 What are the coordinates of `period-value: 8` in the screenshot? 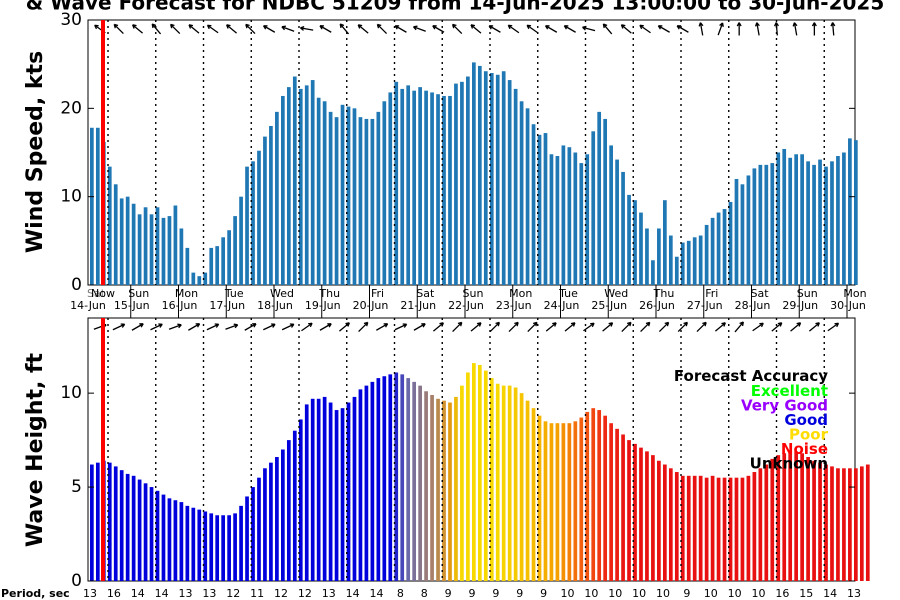 It's located at (400, 593).